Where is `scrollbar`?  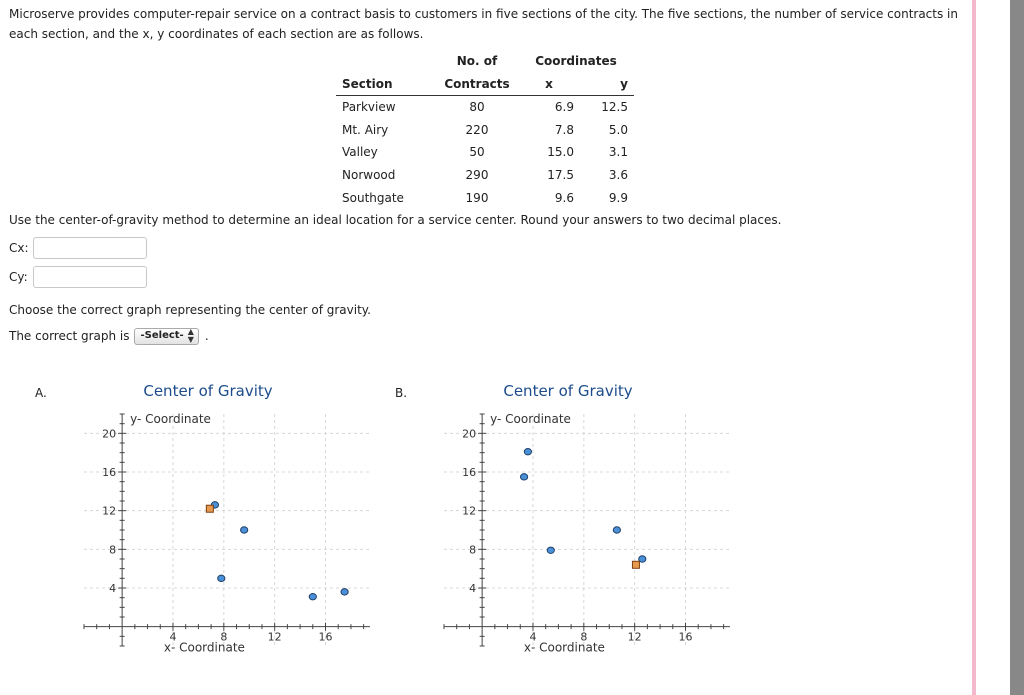
scrollbar is located at coordinates (1017, 347).